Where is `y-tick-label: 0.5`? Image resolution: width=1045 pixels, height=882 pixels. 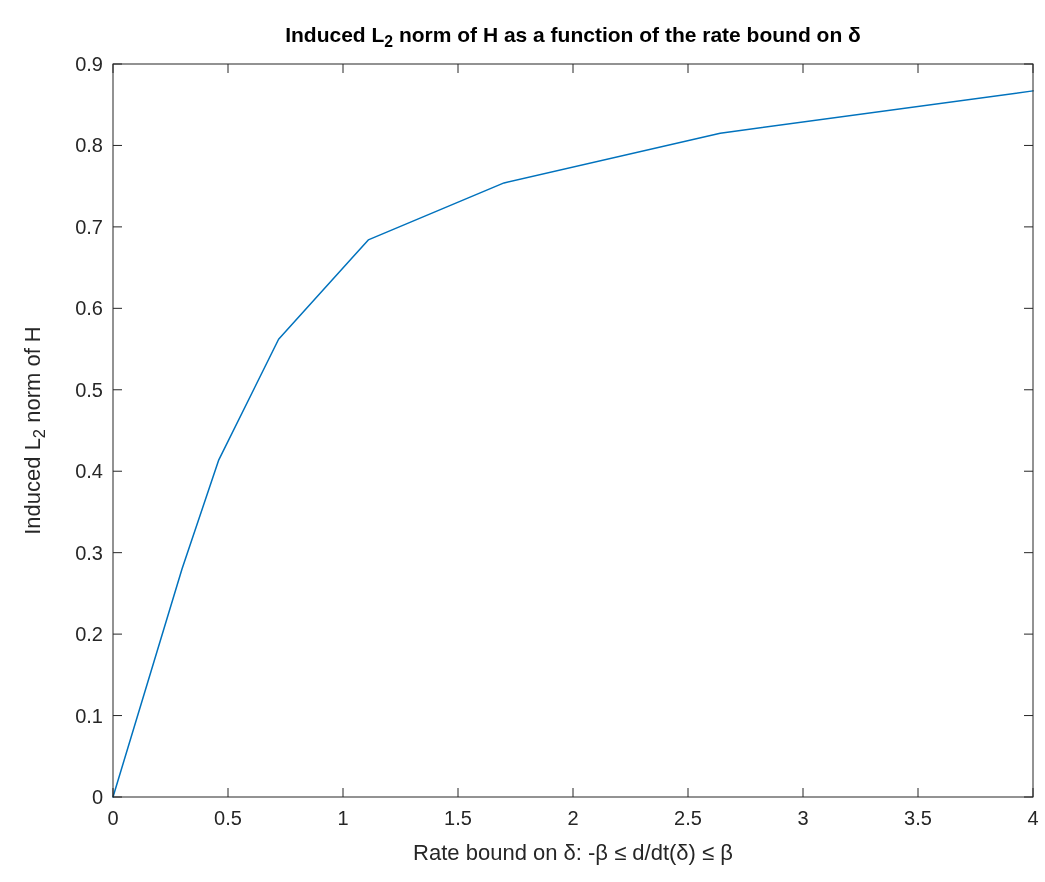 y-tick-label: 0.5 is located at coordinates (89, 389).